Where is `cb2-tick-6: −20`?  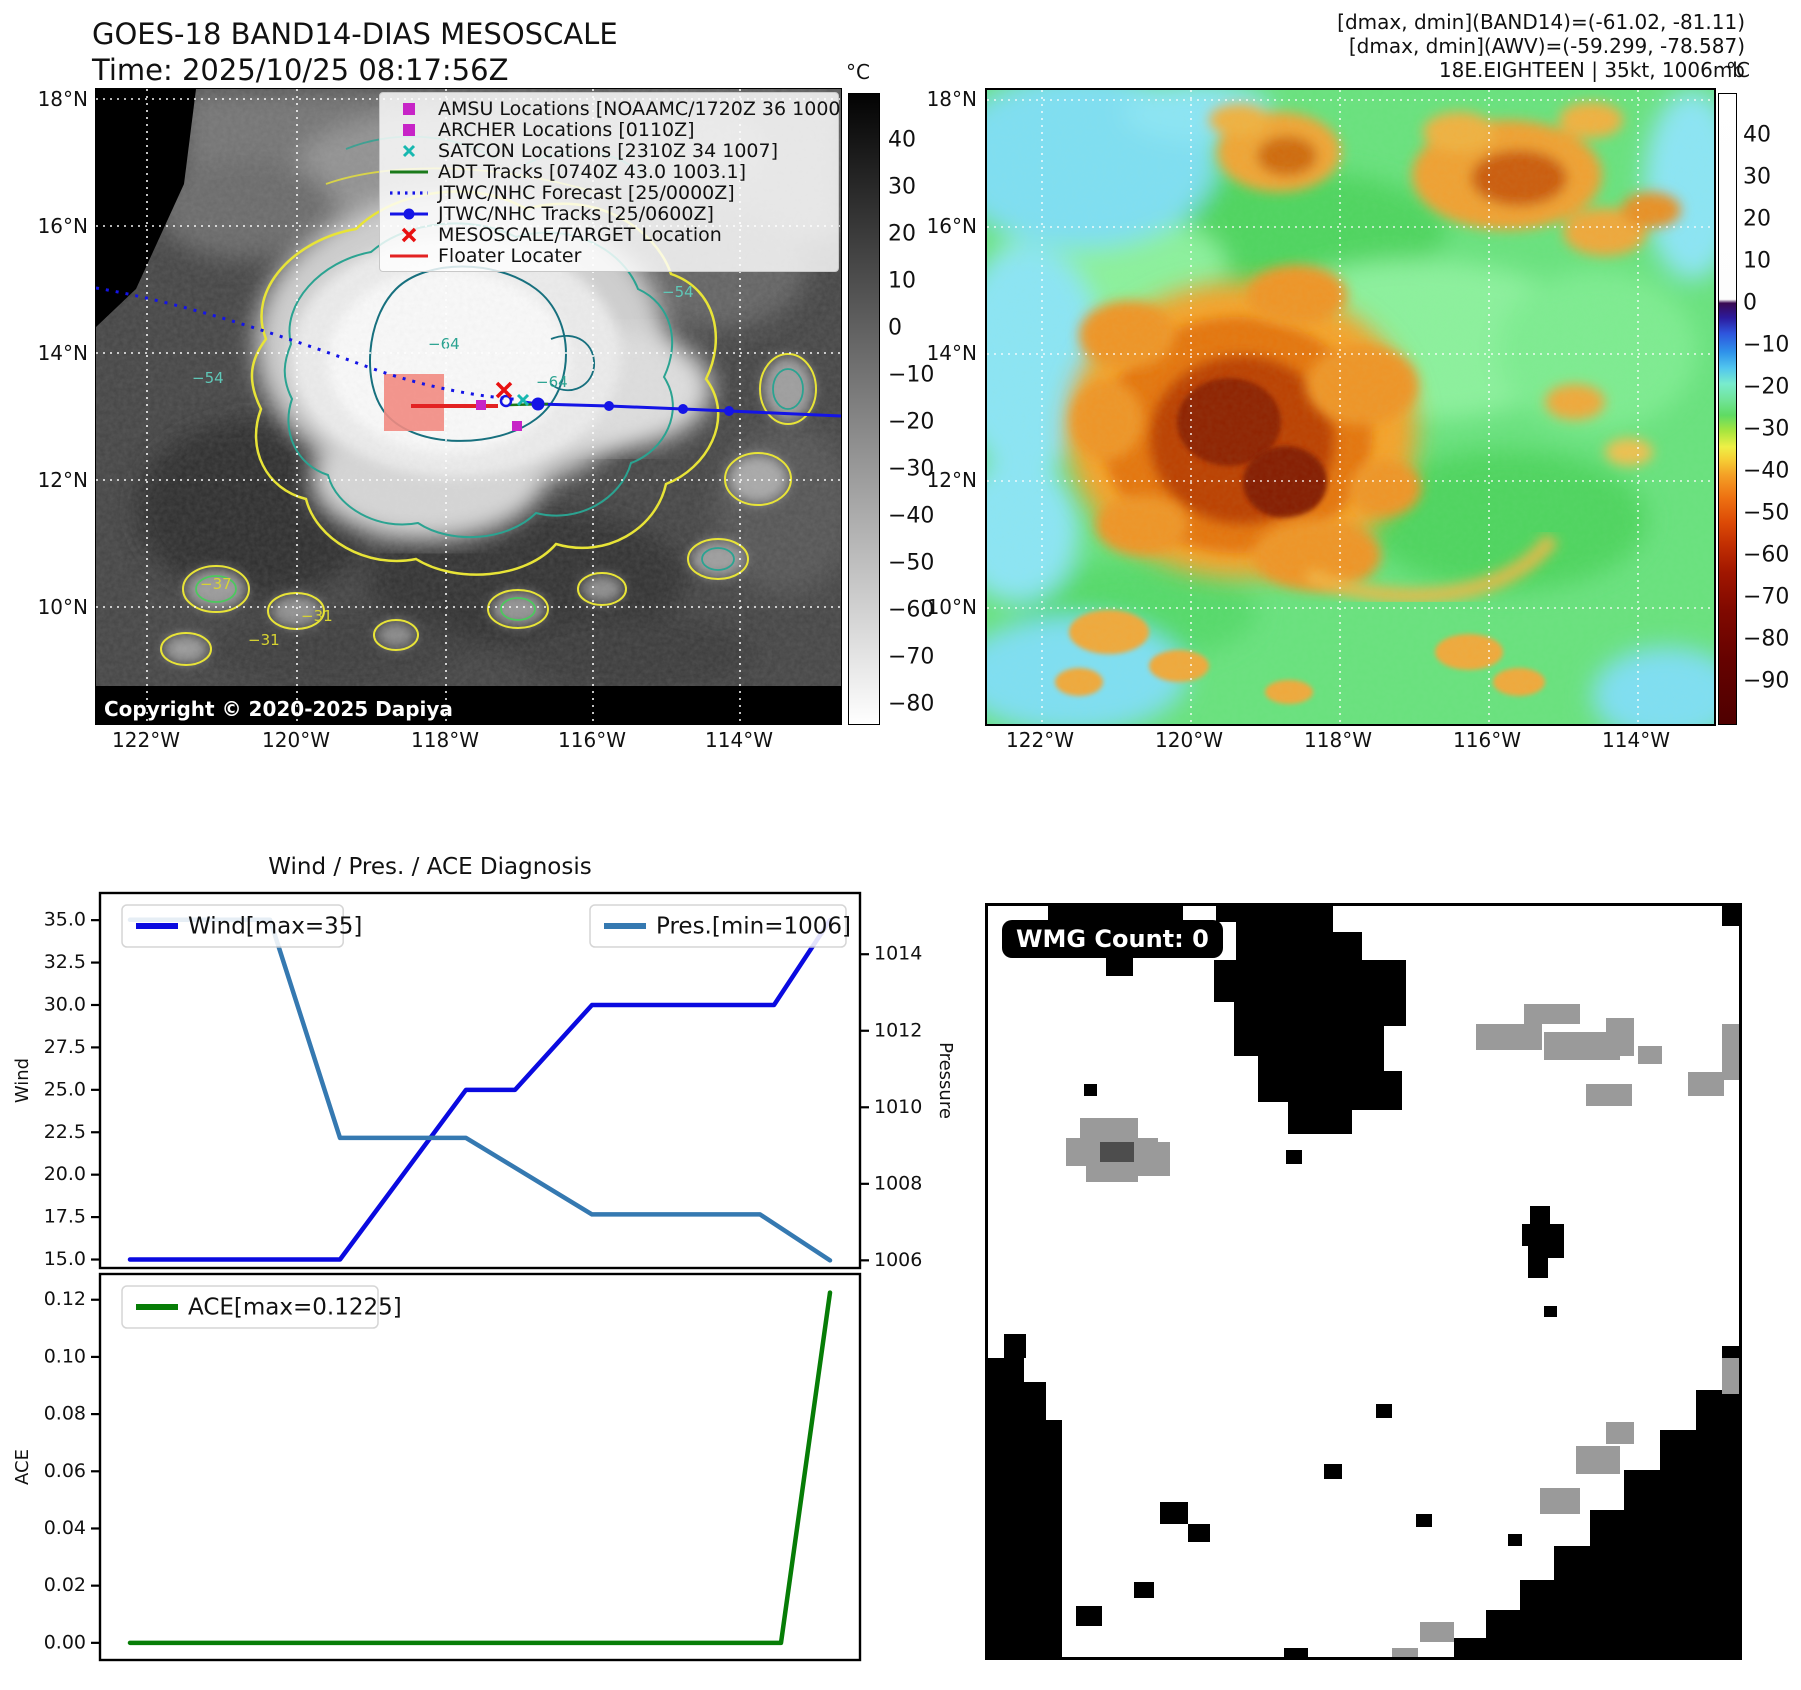
cb2-tick-6: −20 is located at coordinates (1766, 387).